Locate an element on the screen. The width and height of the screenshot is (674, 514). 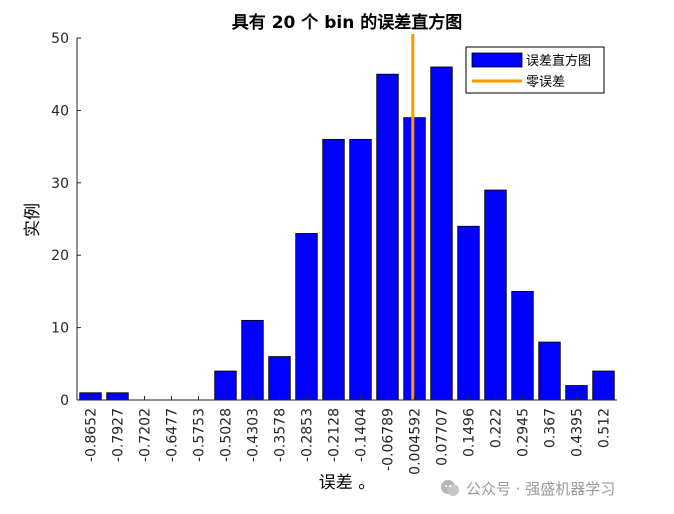
x-axis-label: 误差 。 is located at coordinates (347, 483).